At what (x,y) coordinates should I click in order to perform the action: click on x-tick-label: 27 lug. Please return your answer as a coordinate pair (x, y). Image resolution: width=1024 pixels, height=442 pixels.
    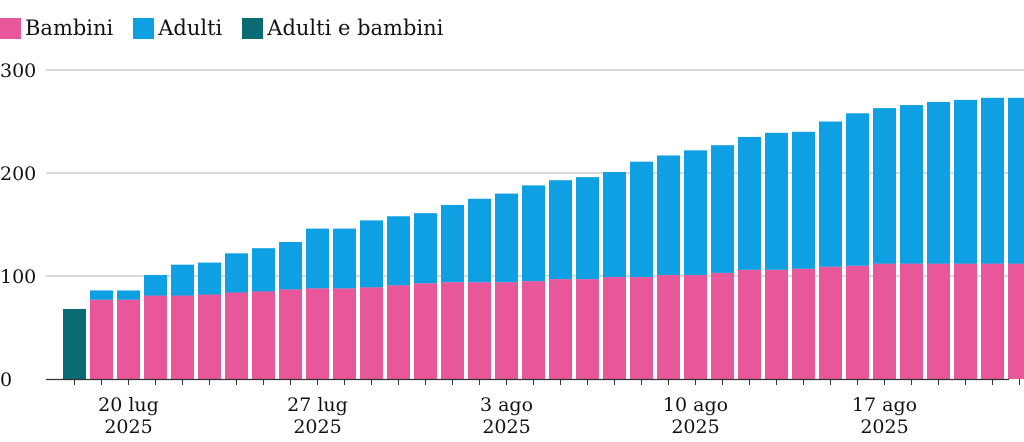
    Looking at the image, I should click on (317, 405).